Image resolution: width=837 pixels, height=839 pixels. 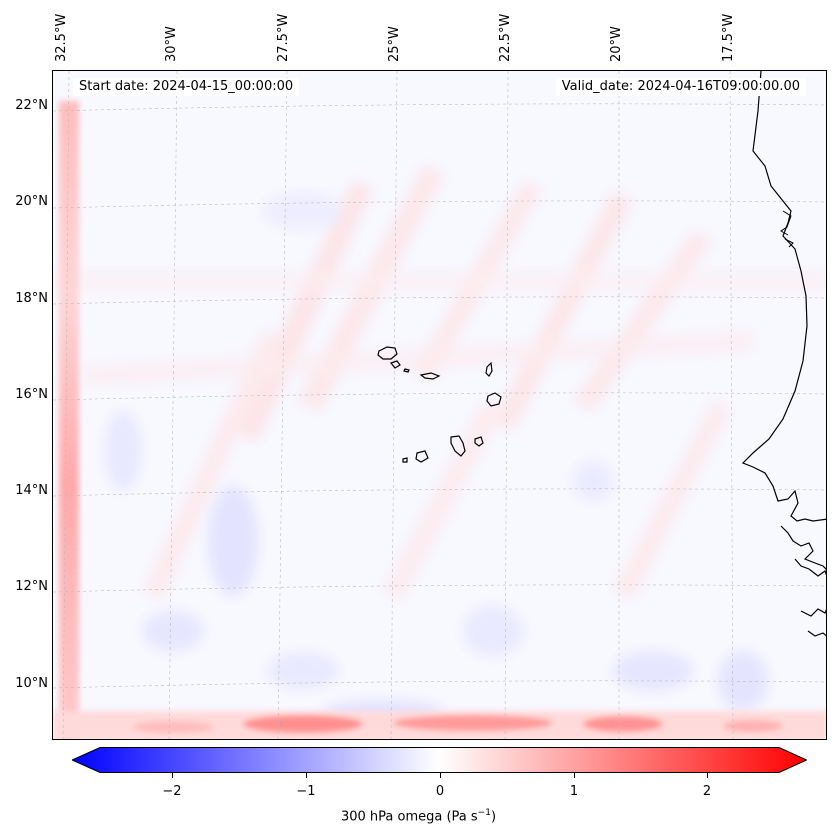 I want to click on island-boa-vista, so click(x=494, y=399).